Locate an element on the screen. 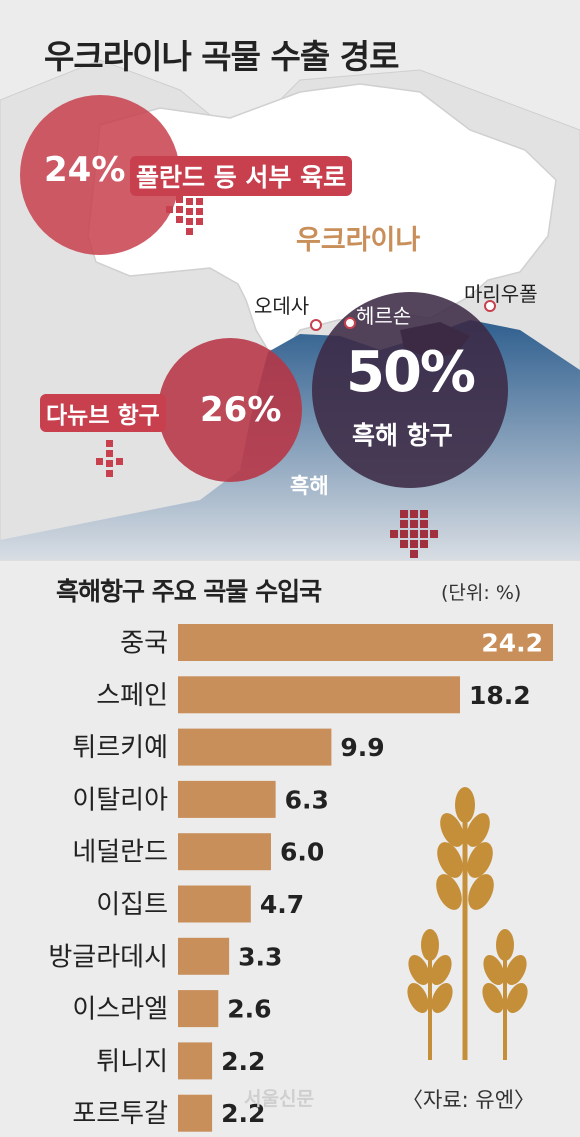  danube-route-arrow is located at coordinates (109, 458).